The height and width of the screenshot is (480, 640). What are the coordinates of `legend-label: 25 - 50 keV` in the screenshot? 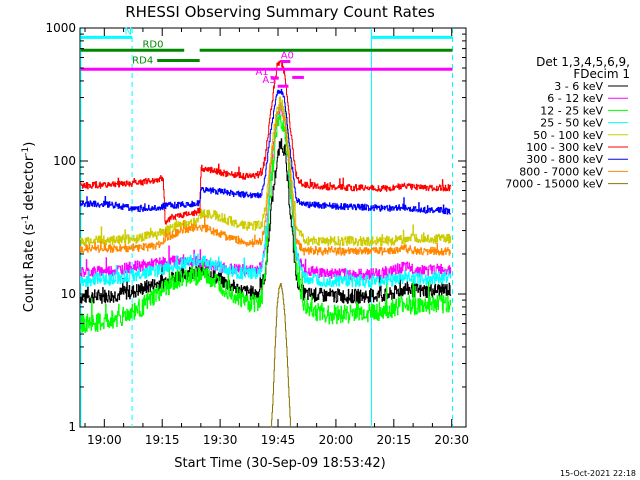 It's located at (571, 123).